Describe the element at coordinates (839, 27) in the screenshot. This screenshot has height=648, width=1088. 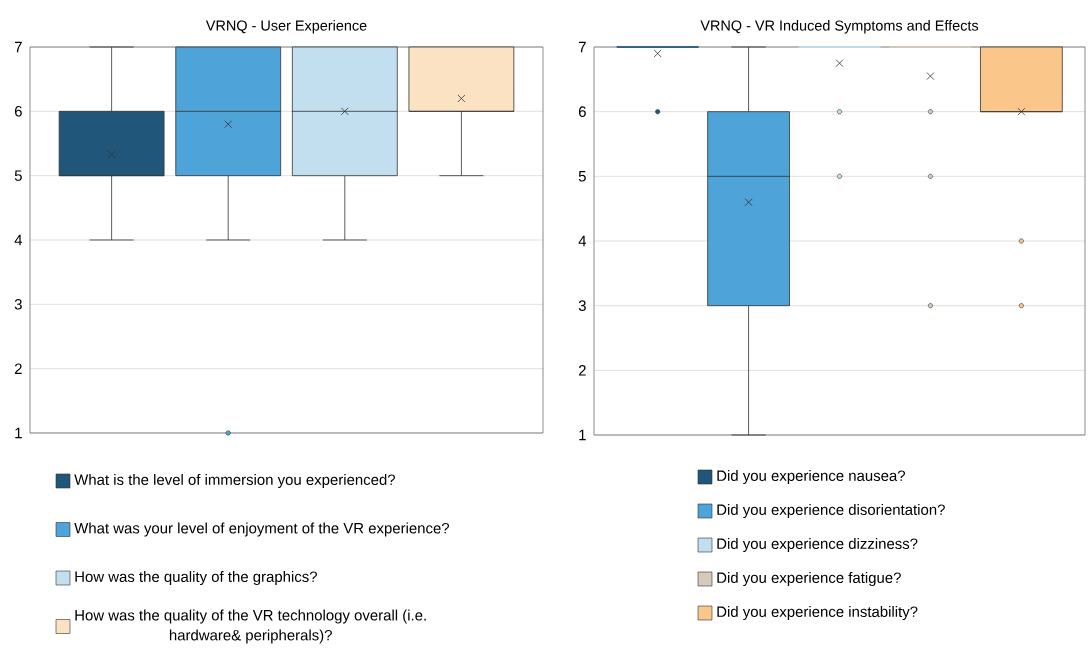
I see `chart-title: VRNQ - VR Induced Symptoms and Effects` at that location.